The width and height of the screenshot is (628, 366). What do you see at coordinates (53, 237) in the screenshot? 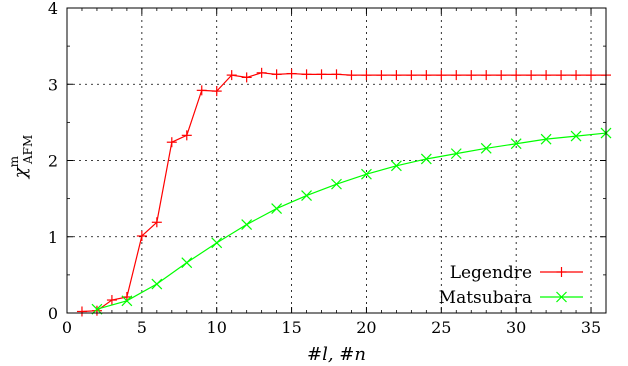
I see `y-tick-label: 1` at bounding box center [53, 237].